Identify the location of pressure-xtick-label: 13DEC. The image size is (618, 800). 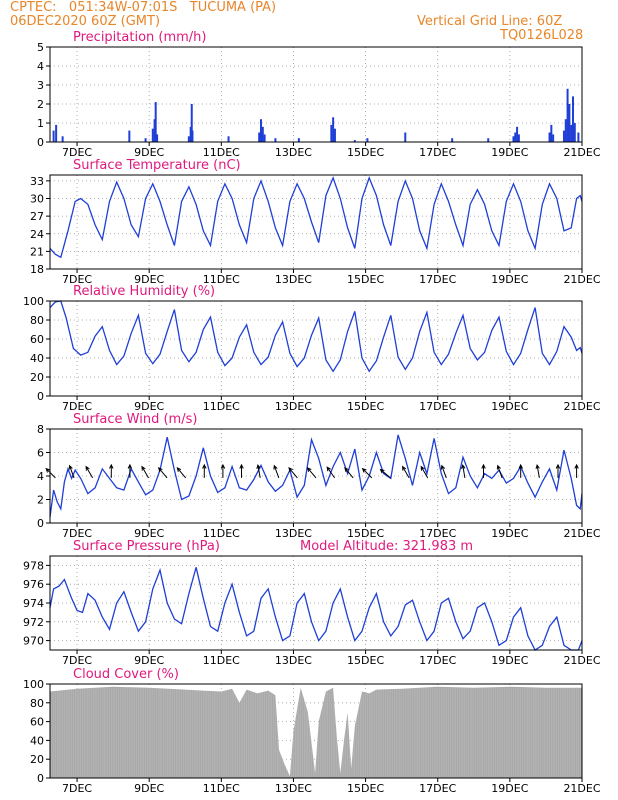
(293, 660).